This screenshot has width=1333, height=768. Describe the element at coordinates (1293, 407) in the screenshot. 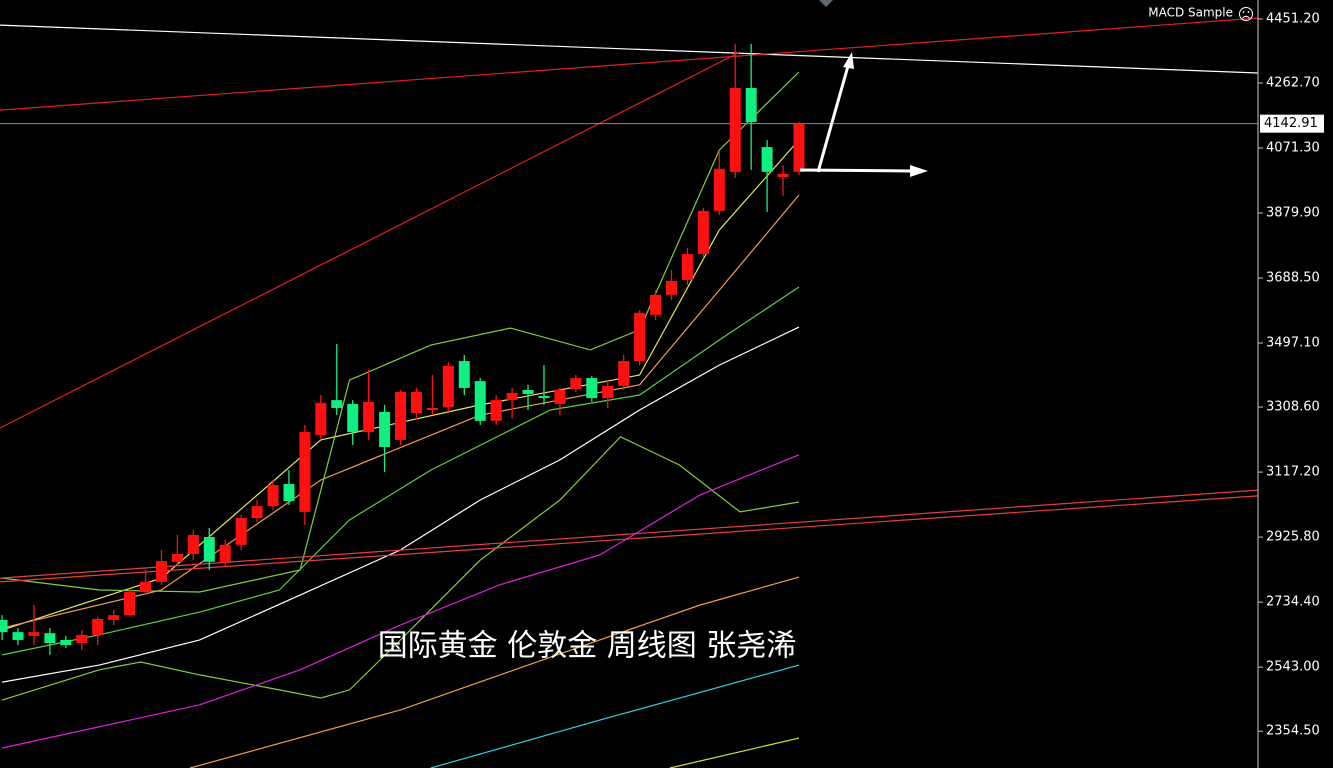

I see `y-tick-label: 3308.60` at that location.